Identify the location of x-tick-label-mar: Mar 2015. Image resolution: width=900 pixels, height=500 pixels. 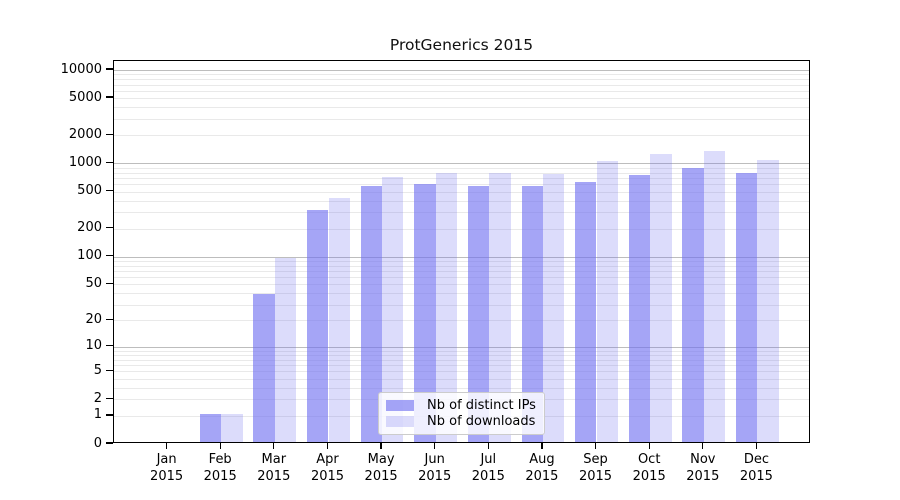
(274, 468).